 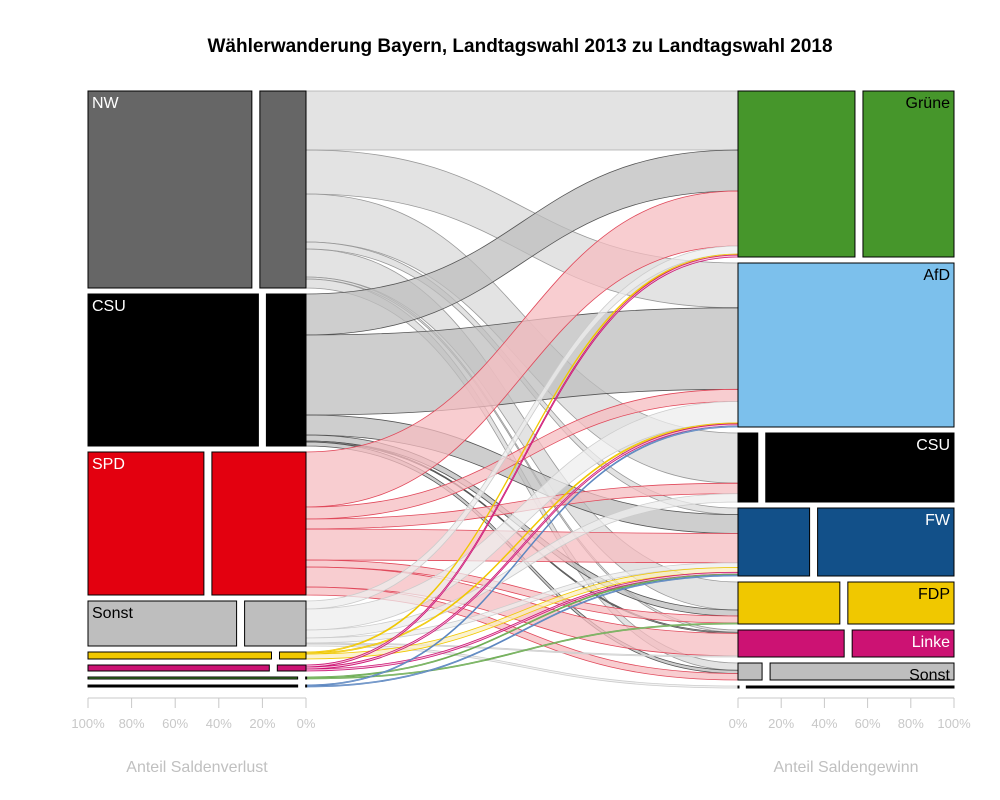 I want to click on right-tick-label: 20%, so click(x=781, y=723).